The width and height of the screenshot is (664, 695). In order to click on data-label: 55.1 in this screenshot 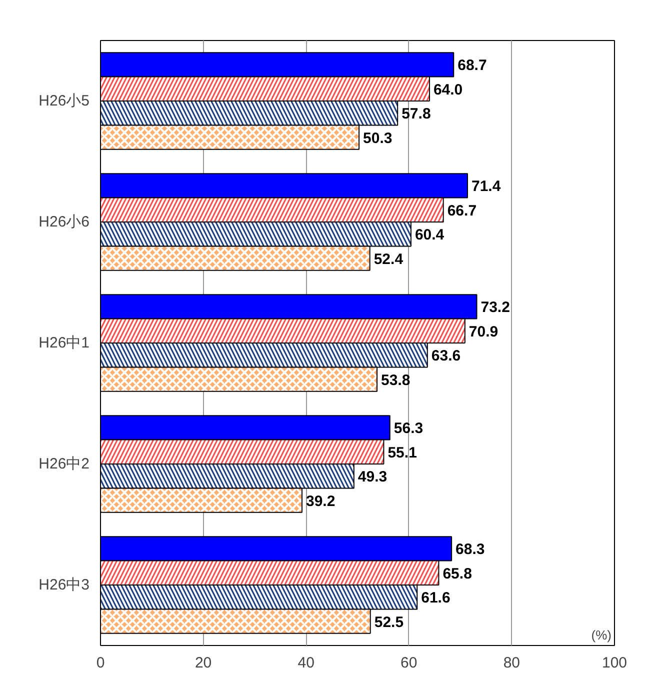, I will do `click(402, 453)`.